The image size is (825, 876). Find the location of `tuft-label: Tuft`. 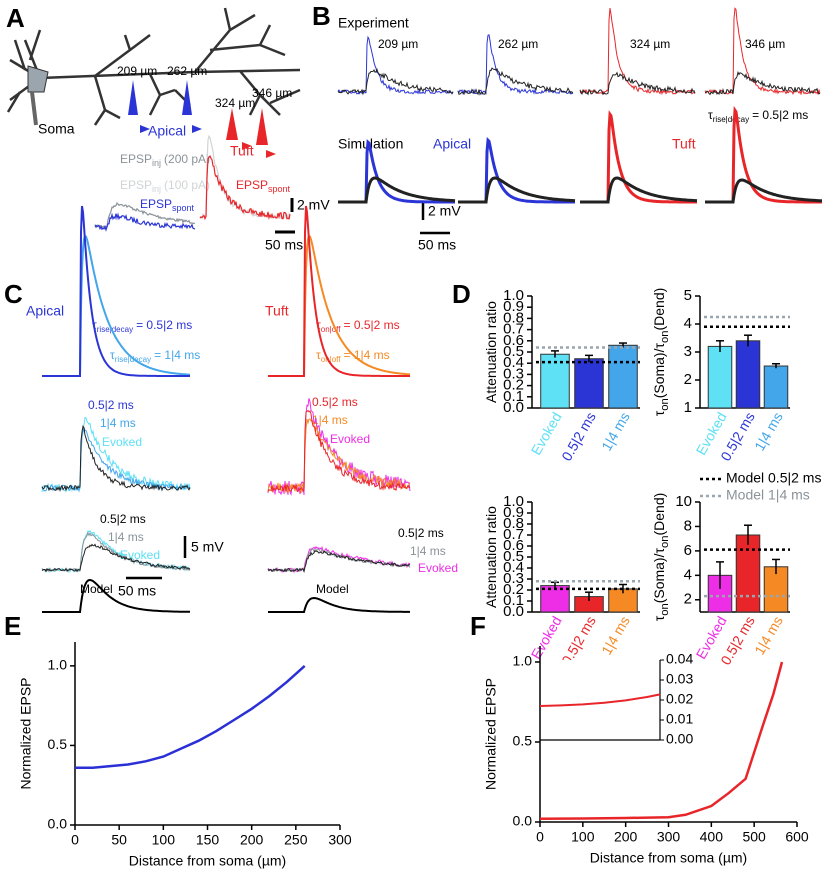

tuft-label: Tuft is located at coordinates (277, 311).